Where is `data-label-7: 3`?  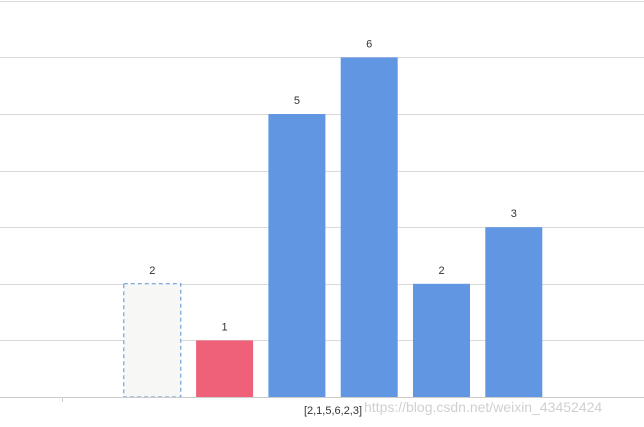
data-label-7: 3 is located at coordinates (514, 214).